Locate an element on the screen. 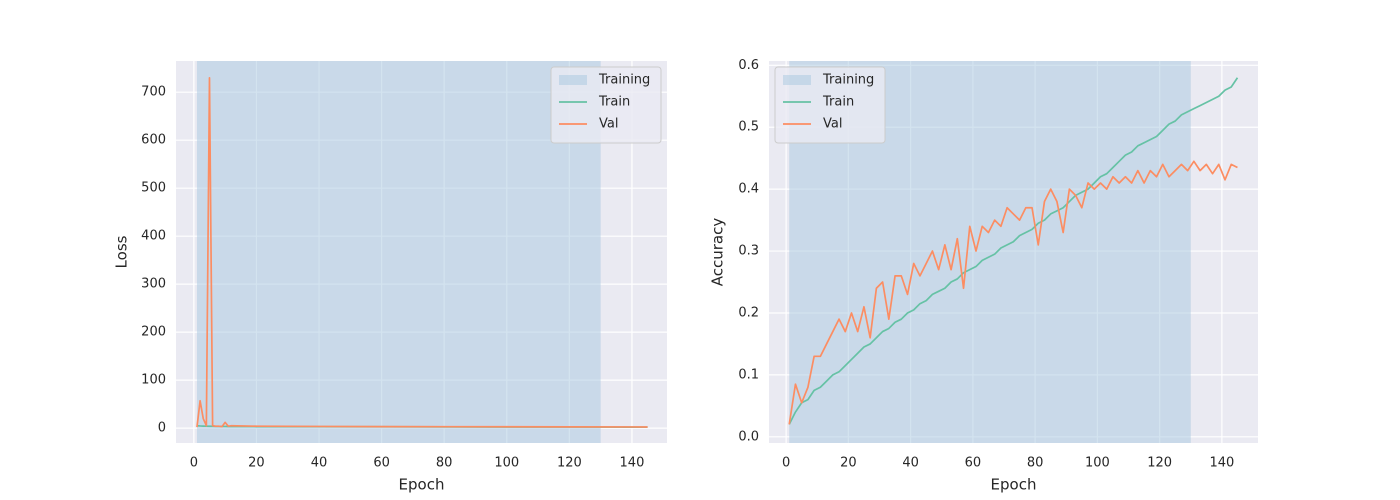  y-tick-label: 400 is located at coordinates (153, 236).